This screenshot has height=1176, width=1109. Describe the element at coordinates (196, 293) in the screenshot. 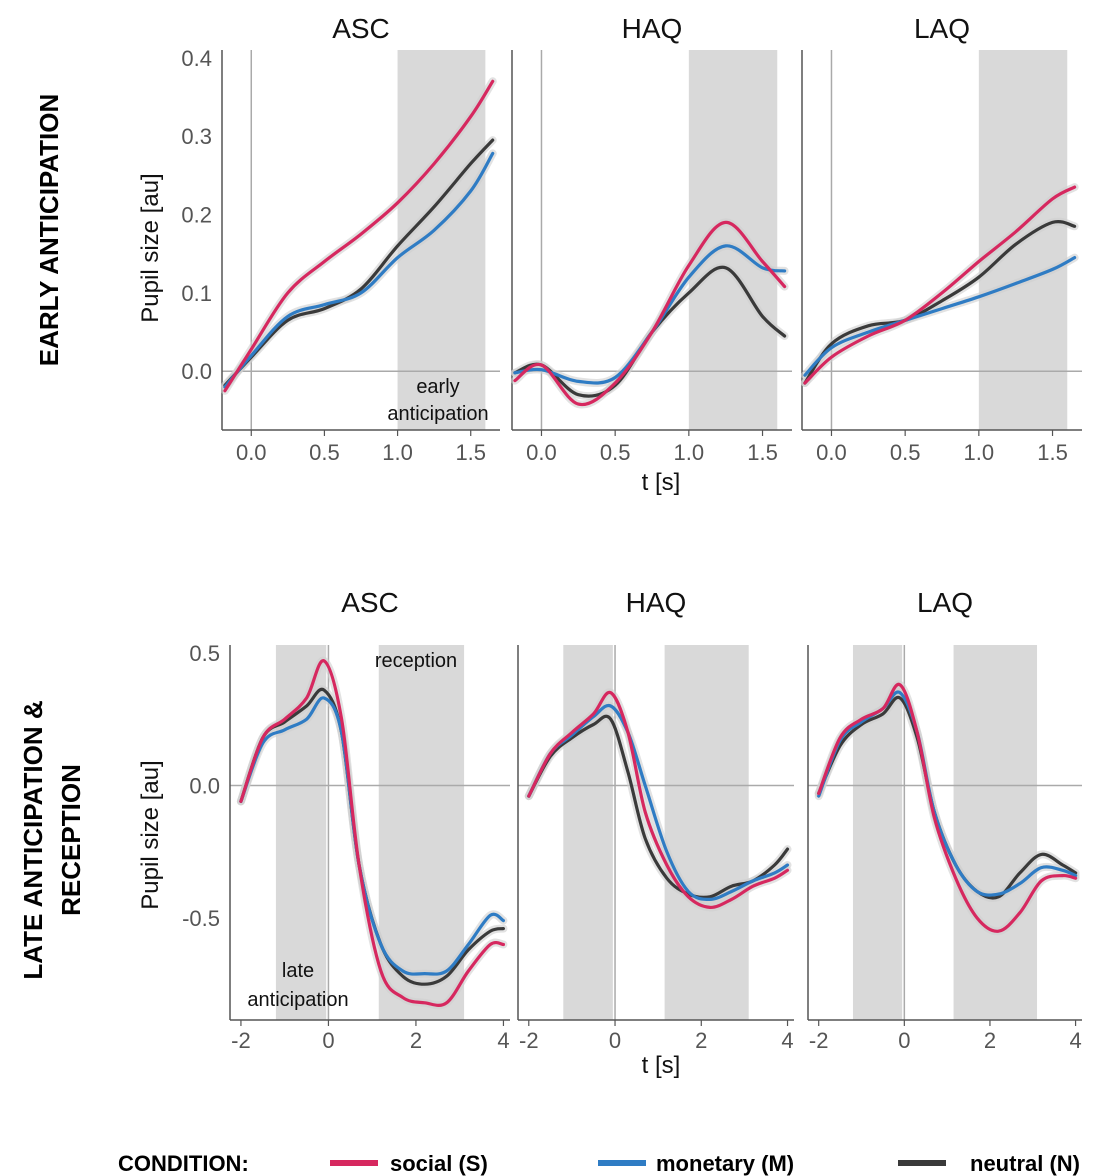

I see `y-tick-label: 0.1` at that location.